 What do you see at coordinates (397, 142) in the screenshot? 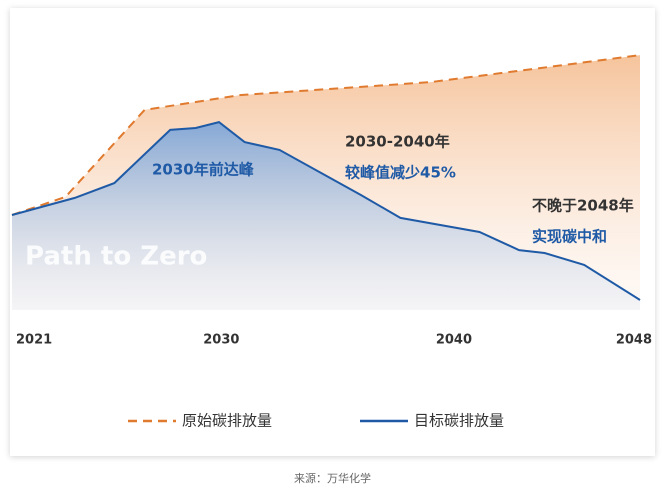
I see `annotation: 2030-2040年` at bounding box center [397, 142].